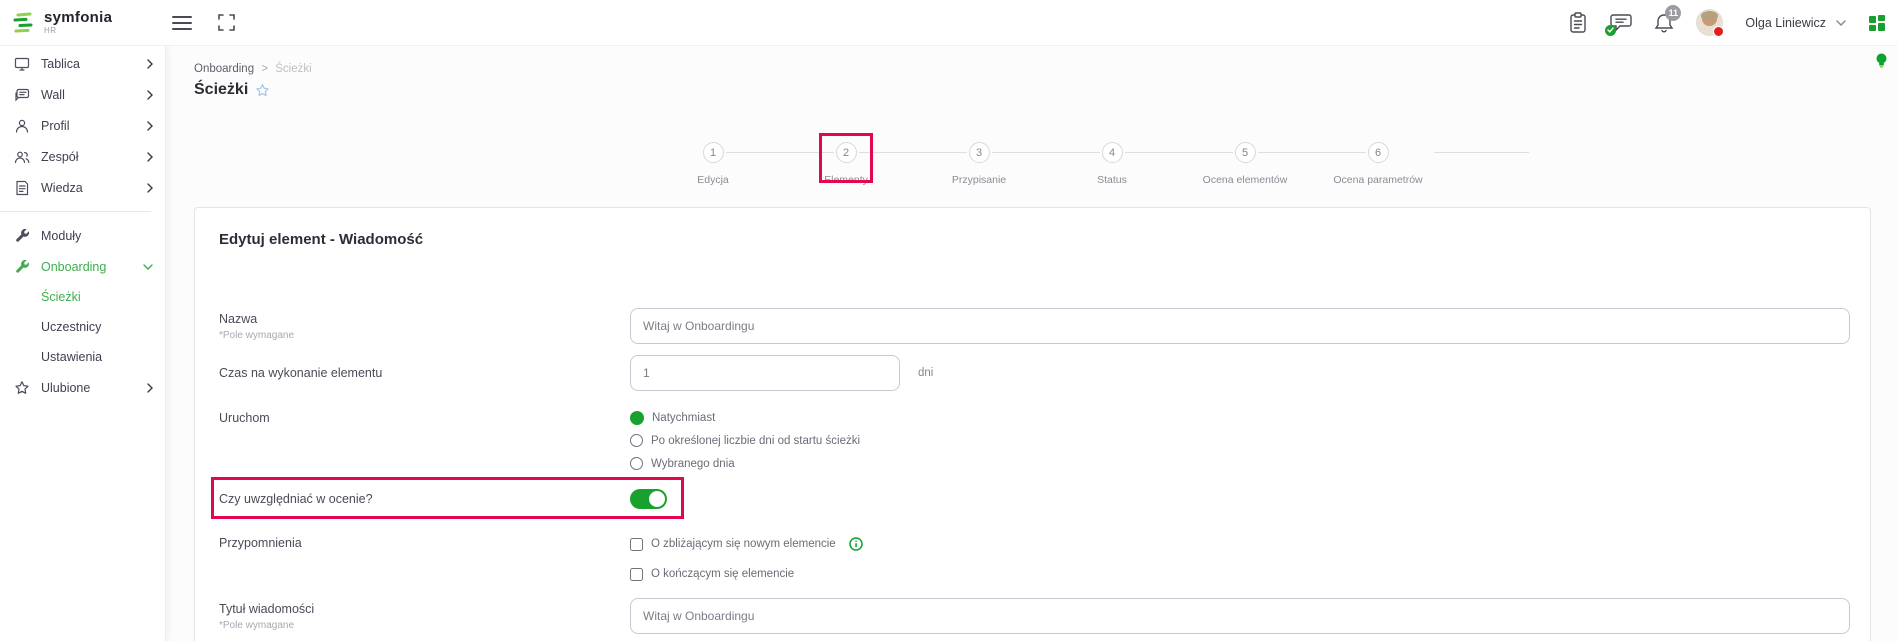 Image resolution: width=1897 pixels, height=641 pixels. I want to click on step-label: Elementy, so click(846, 180).